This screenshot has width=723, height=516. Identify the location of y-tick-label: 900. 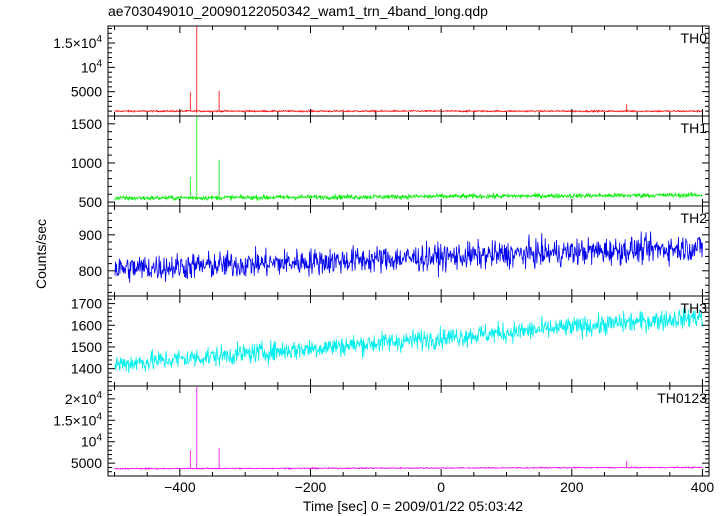
(91, 235).